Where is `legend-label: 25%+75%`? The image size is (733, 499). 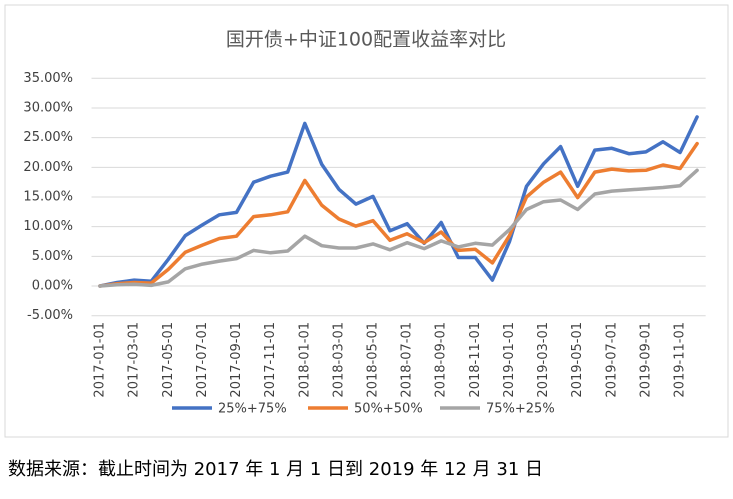
legend-label: 25%+75% is located at coordinates (252, 409).